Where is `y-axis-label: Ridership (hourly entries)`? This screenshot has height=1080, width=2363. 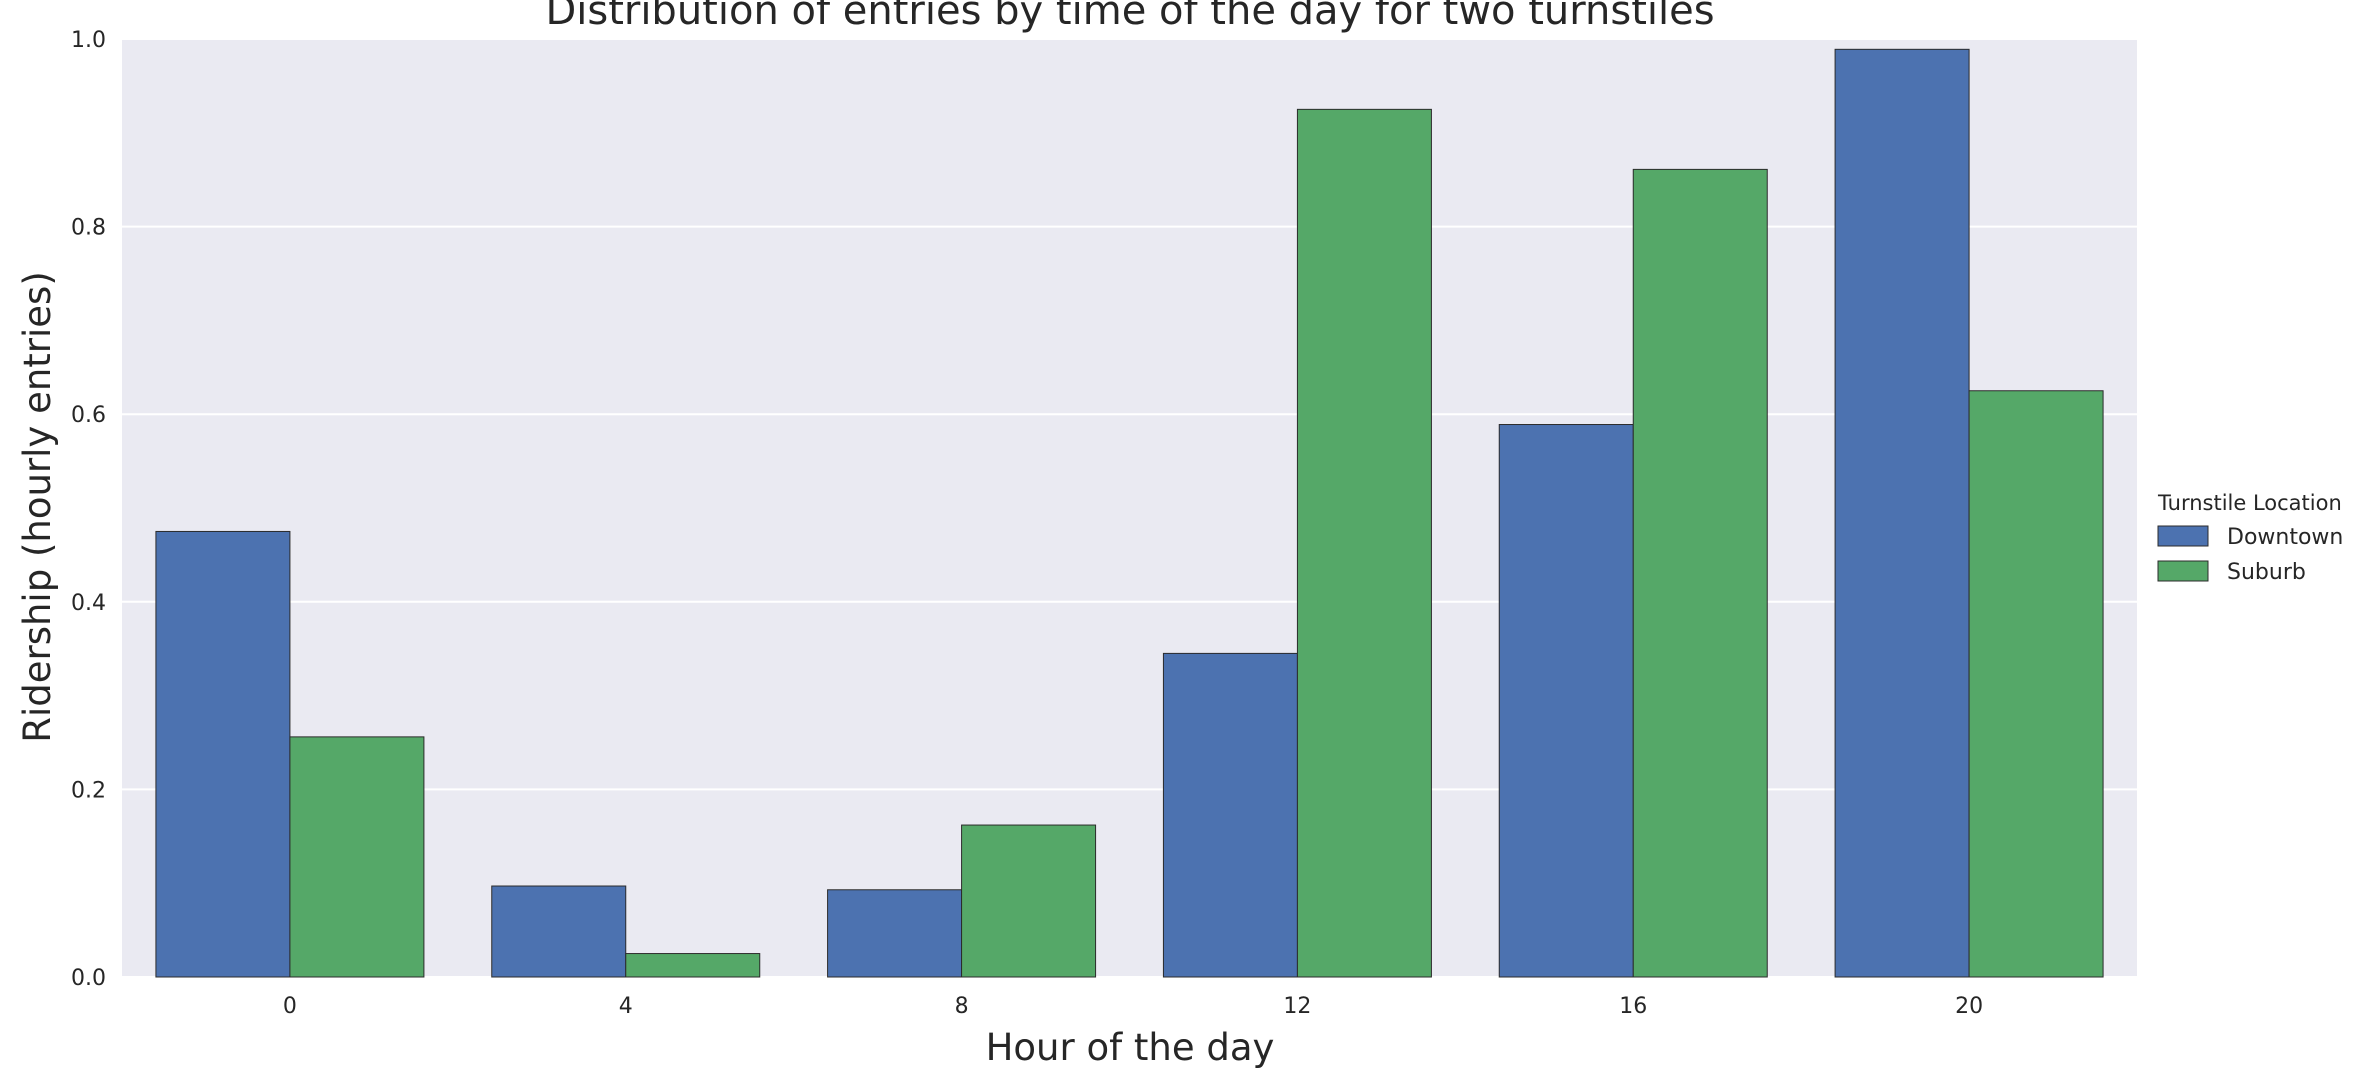 y-axis-label: Ridership (hourly entries) is located at coordinates (37, 507).